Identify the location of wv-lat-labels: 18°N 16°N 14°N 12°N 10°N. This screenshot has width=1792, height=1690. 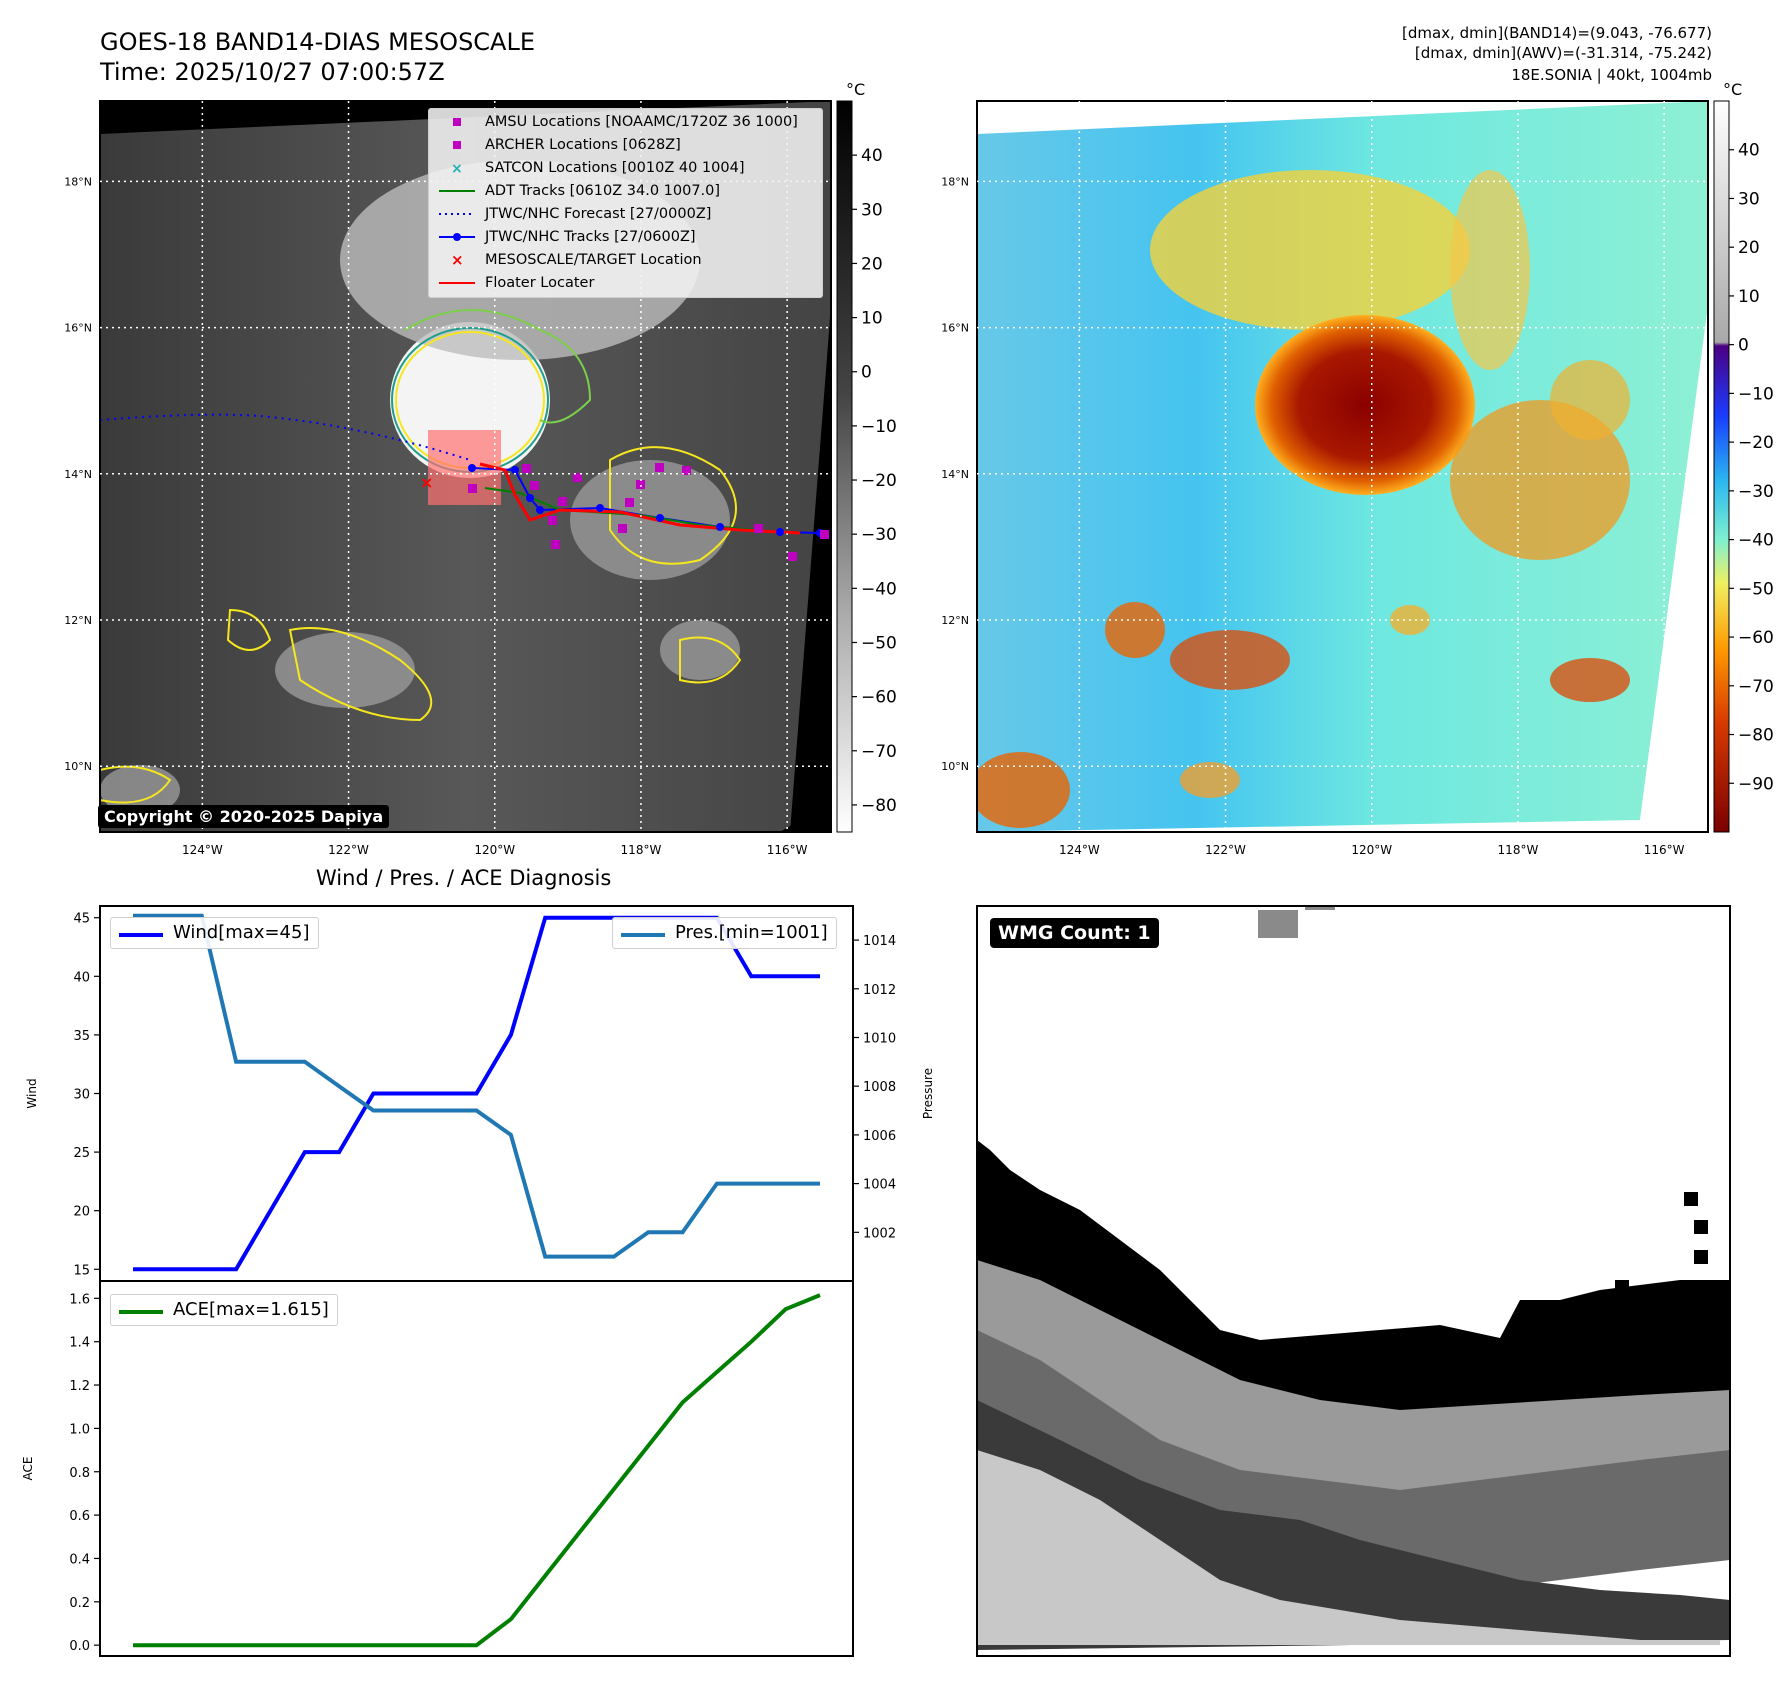
(955, 474).